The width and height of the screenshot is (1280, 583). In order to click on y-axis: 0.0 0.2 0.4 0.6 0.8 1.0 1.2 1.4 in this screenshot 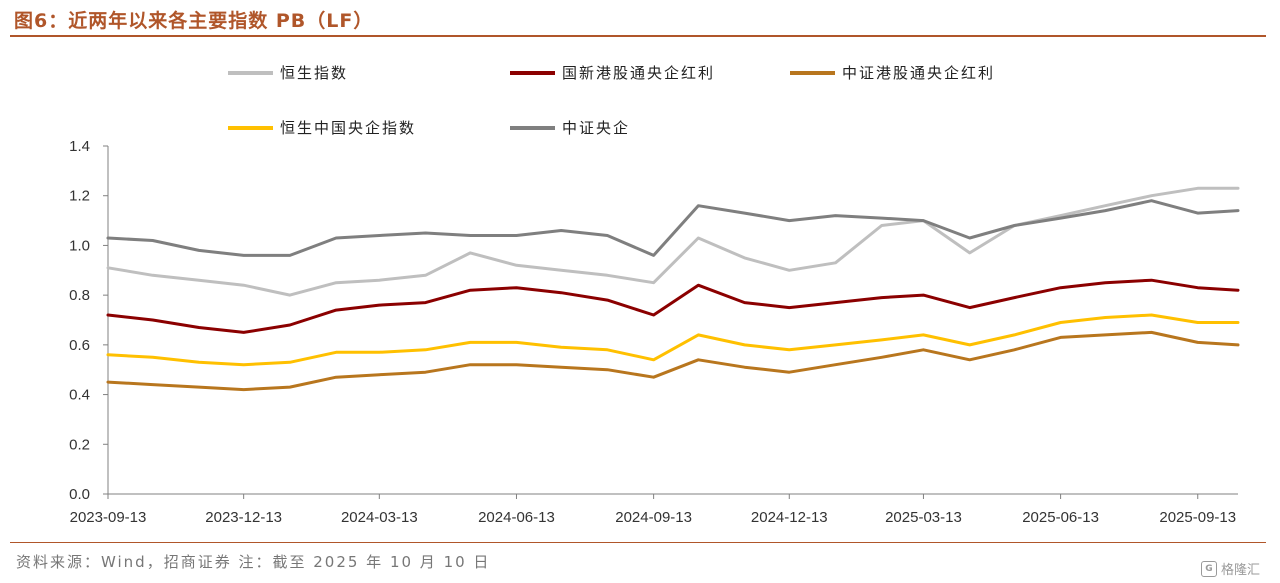, I will do `click(89, 320)`.